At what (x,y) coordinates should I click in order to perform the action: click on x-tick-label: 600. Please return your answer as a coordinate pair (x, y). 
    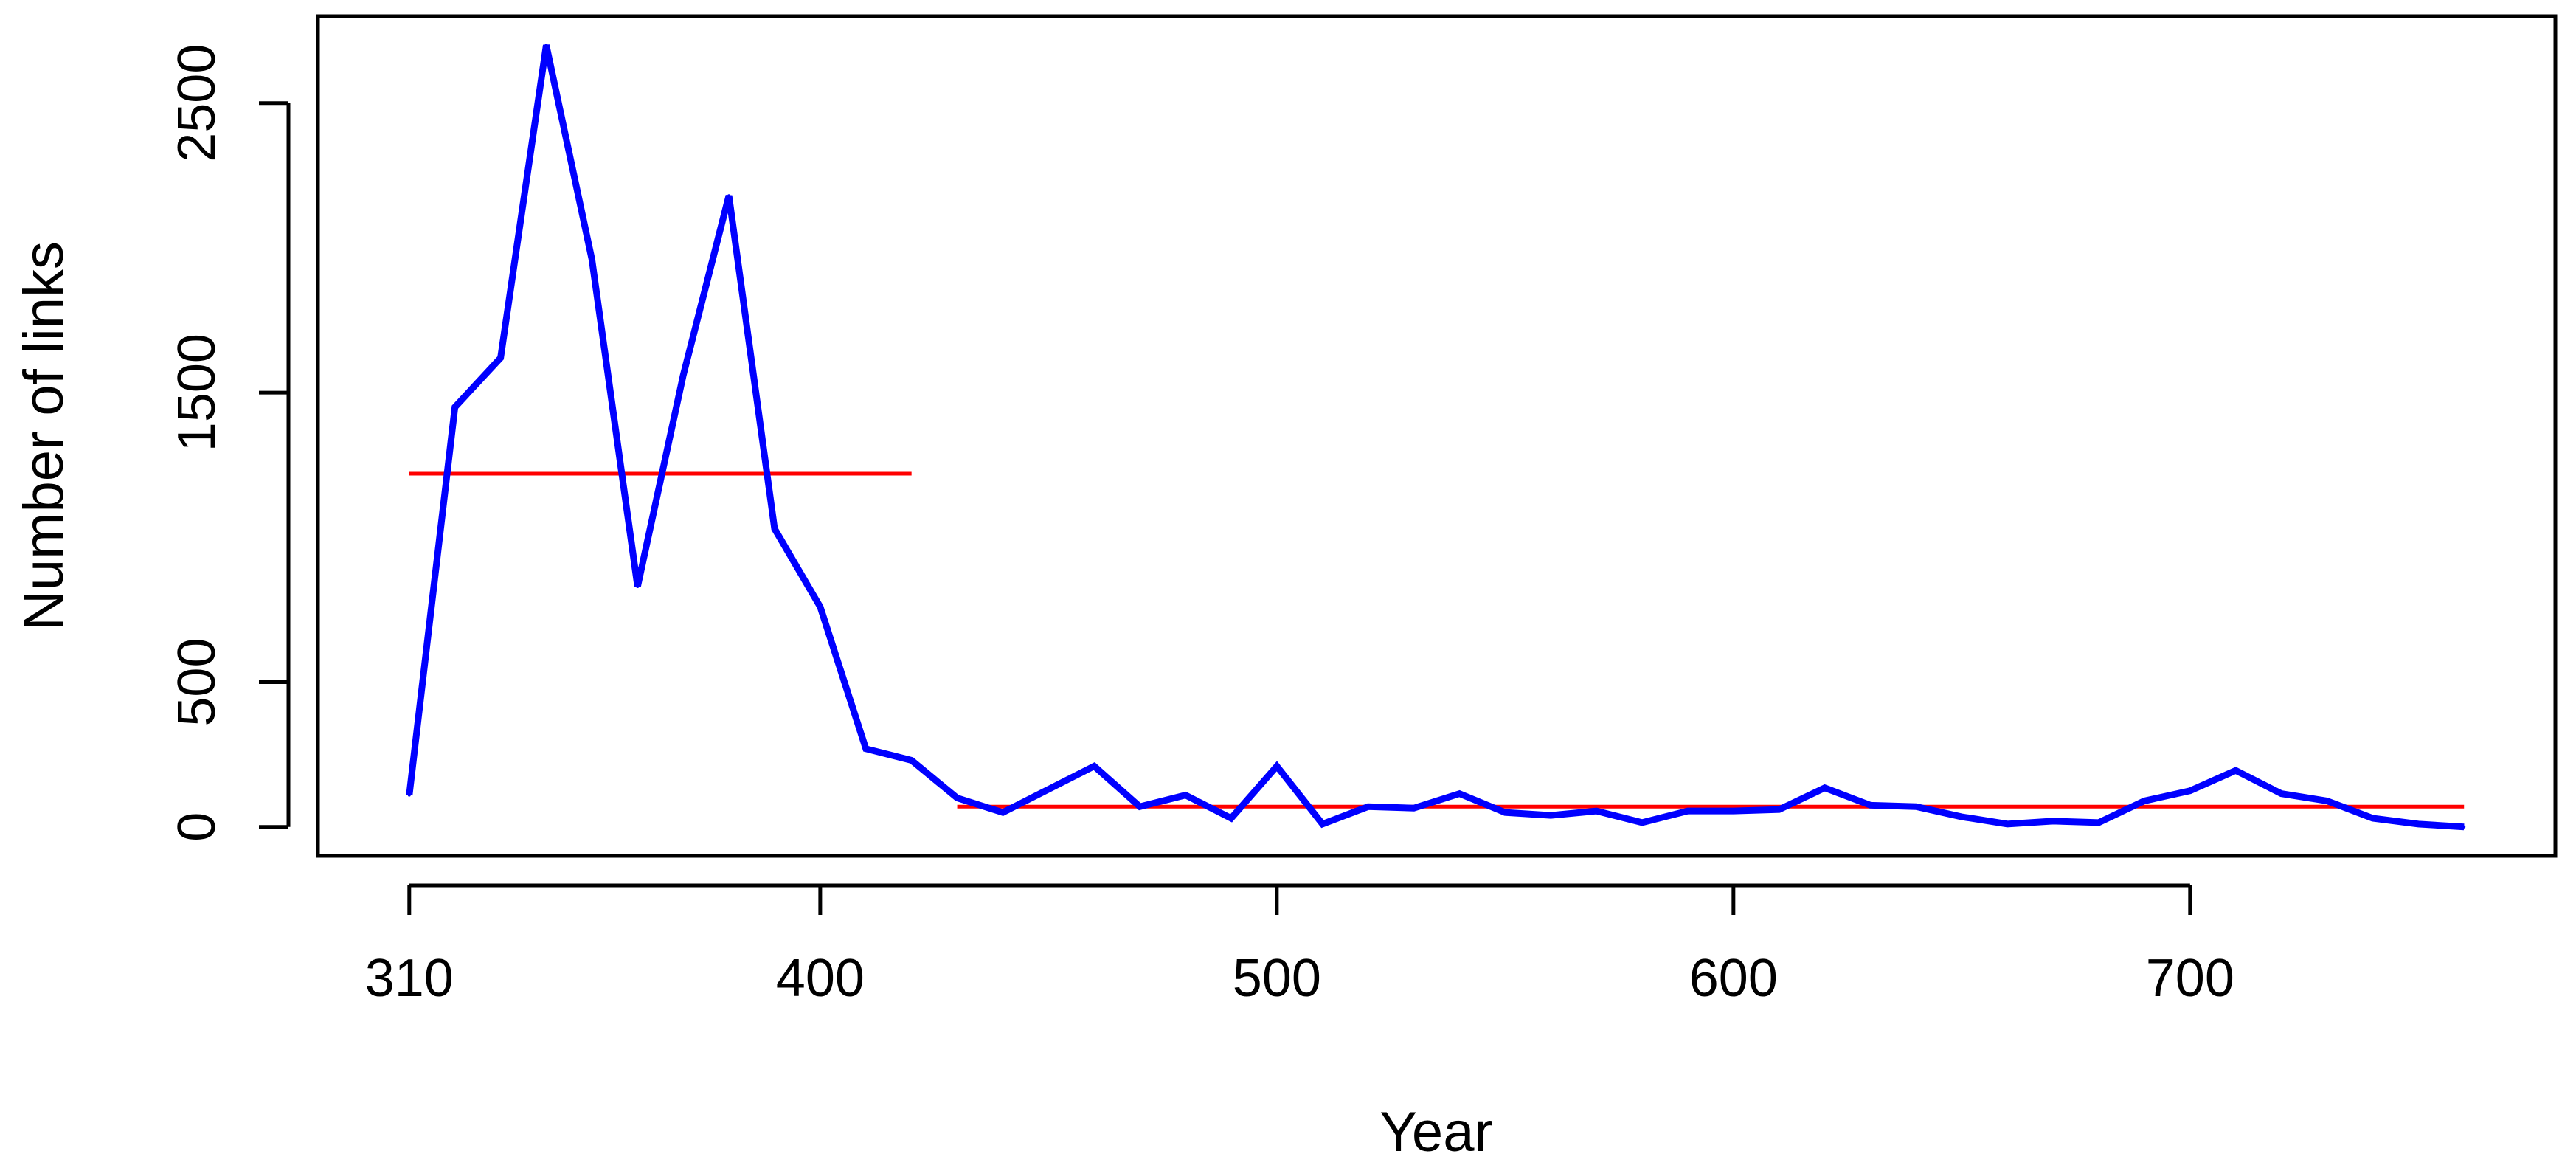
    Looking at the image, I should click on (1734, 978).